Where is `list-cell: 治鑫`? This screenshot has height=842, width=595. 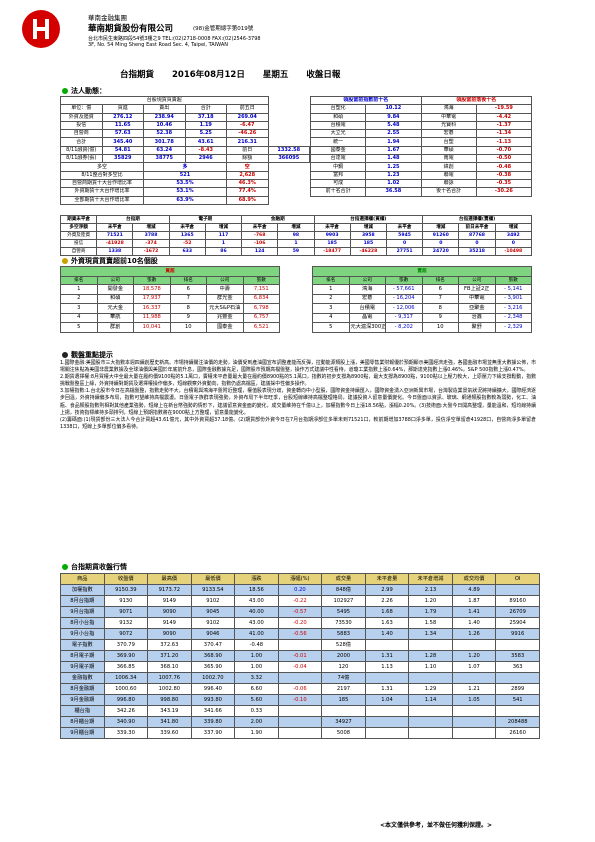
list-cell: 治鑫 is located at coordinates (477, 317).